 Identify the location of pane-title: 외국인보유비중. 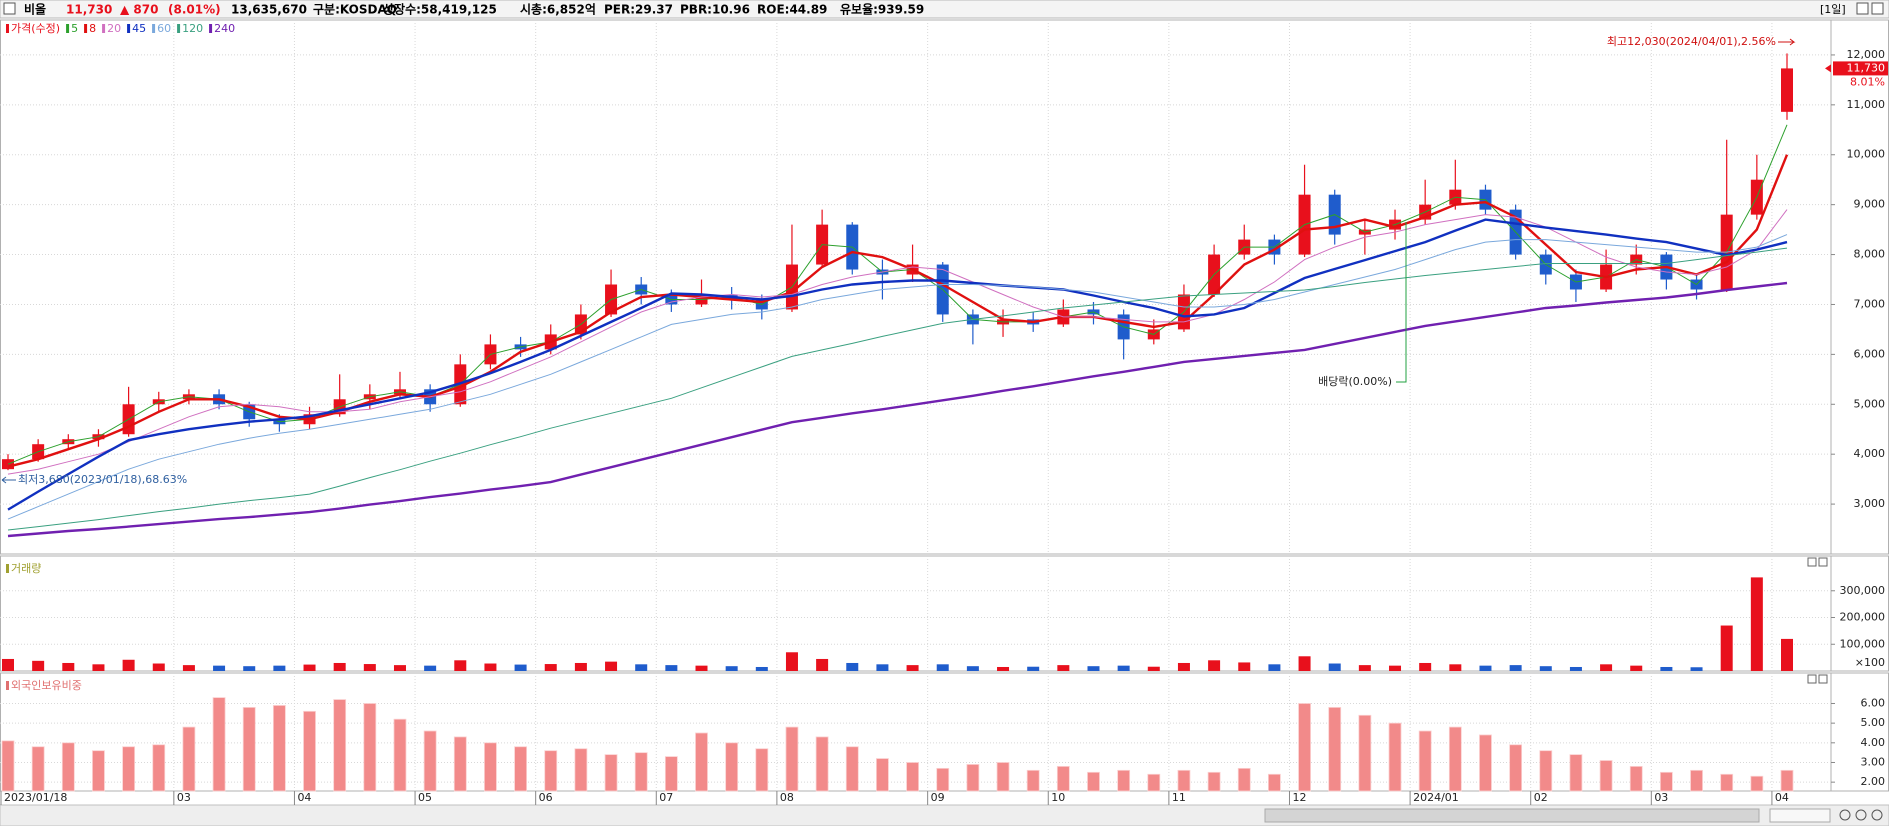
(46, 685).